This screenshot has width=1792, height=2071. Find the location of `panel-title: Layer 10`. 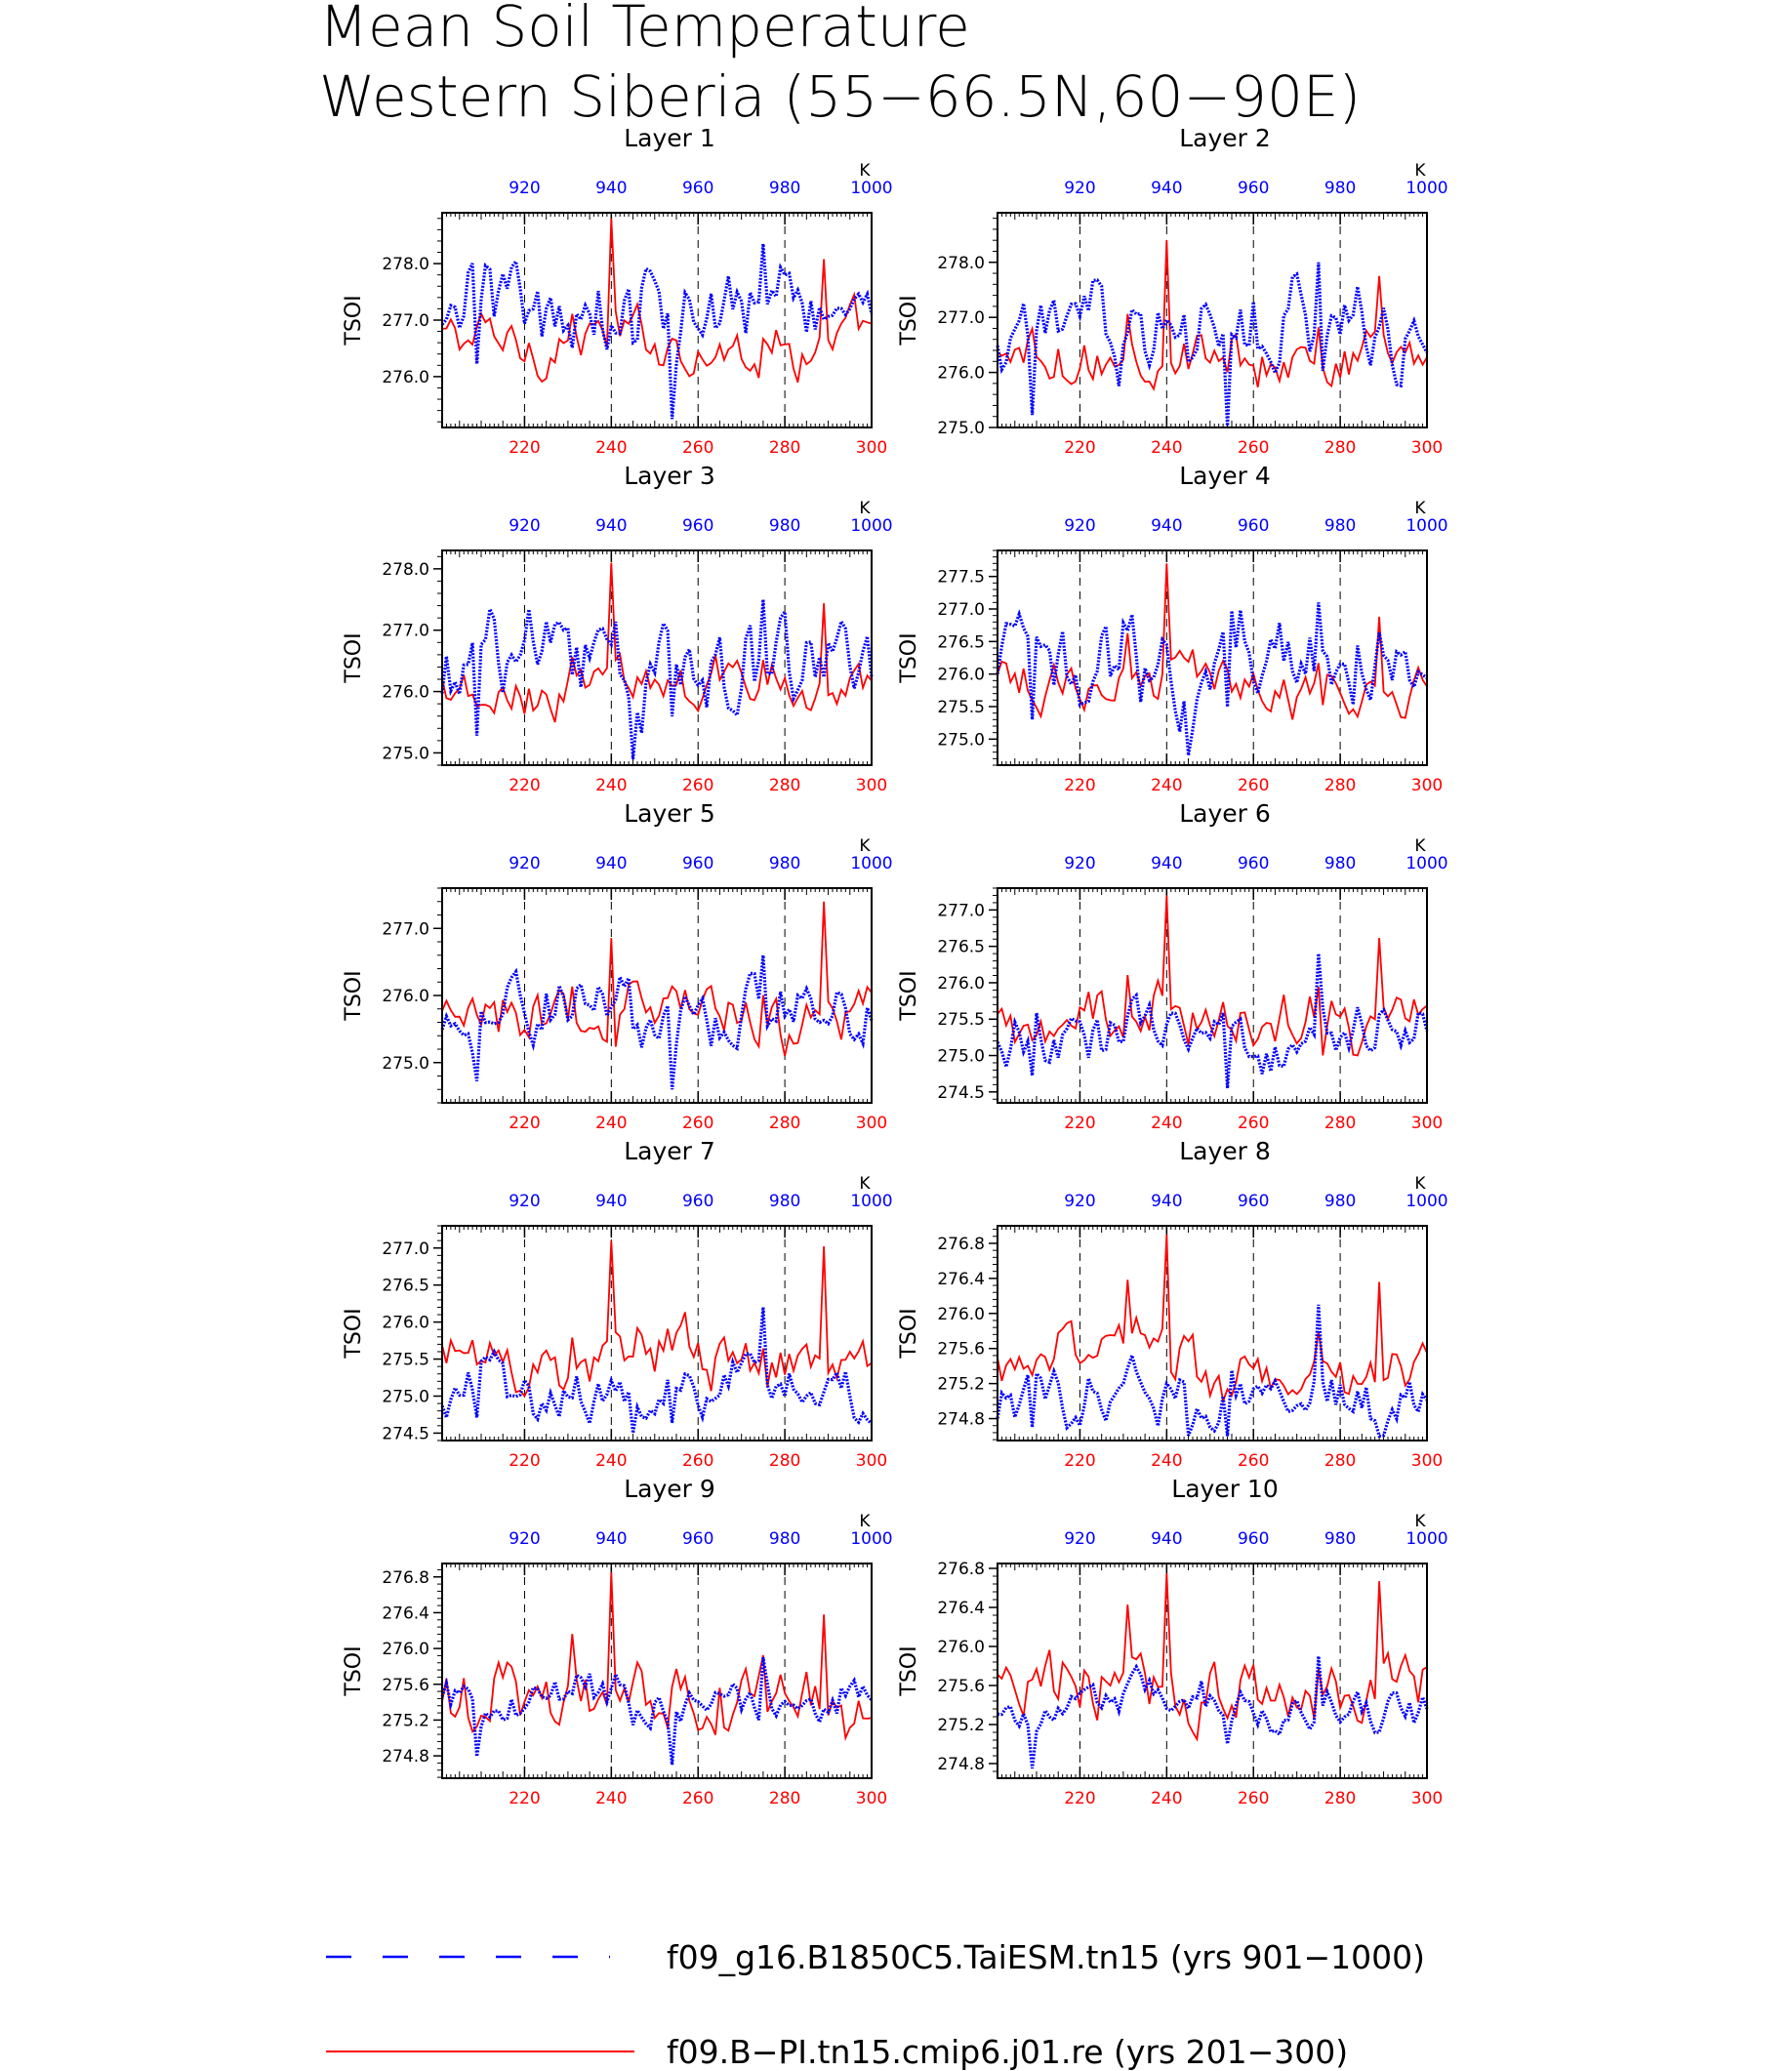

panel-title: Layer 10 is located at coordinates (1224, 1489).